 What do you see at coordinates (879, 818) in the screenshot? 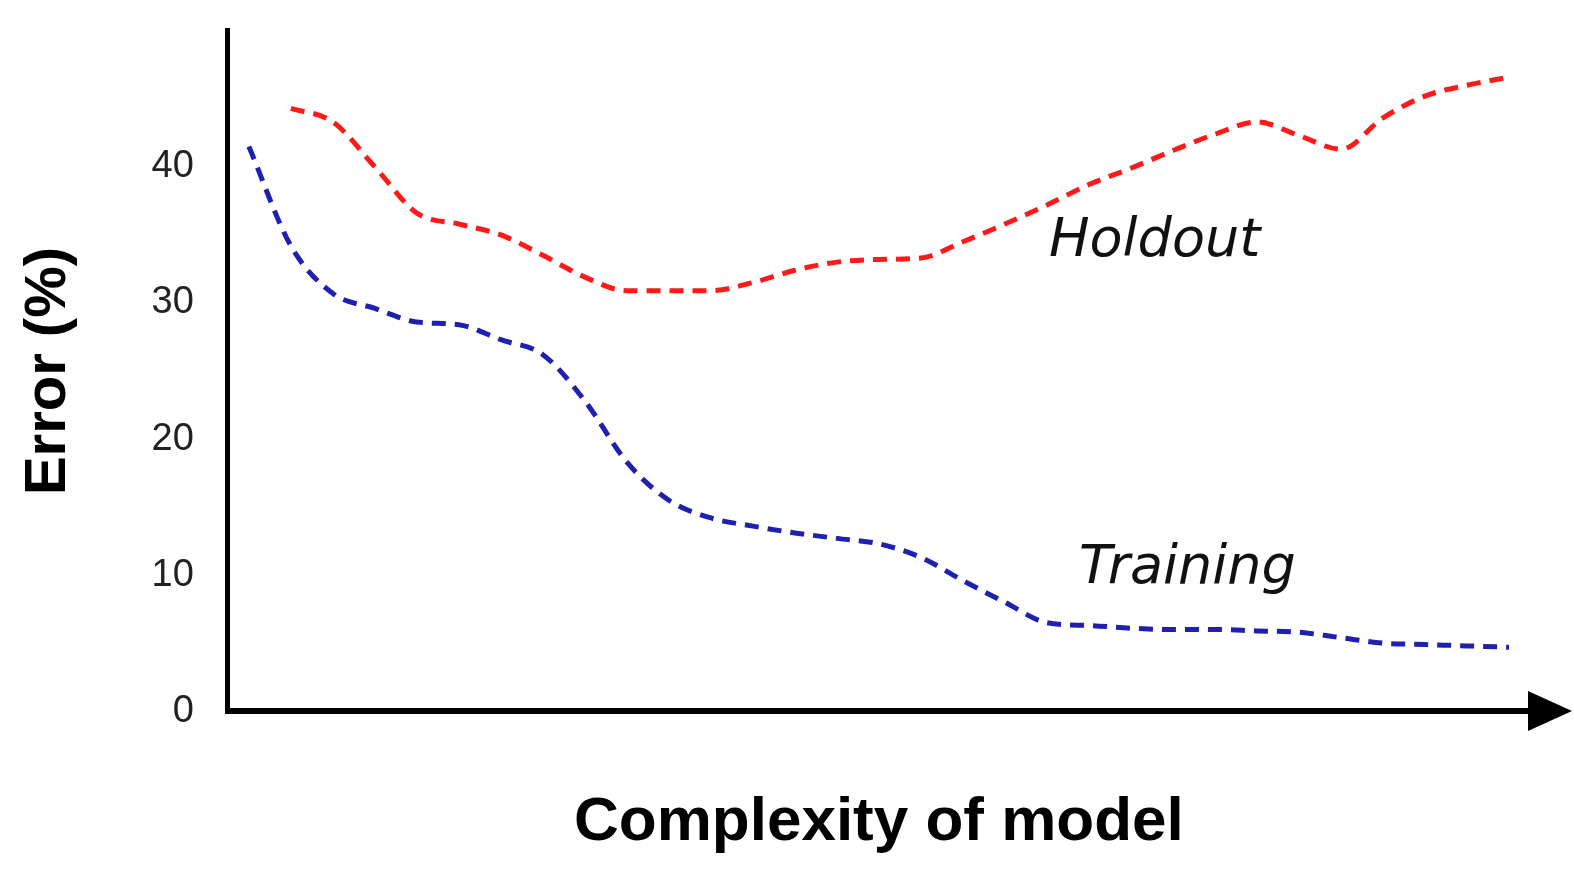
I see `x-axis-title: Complexity of model` at bounding box center [879, 818].